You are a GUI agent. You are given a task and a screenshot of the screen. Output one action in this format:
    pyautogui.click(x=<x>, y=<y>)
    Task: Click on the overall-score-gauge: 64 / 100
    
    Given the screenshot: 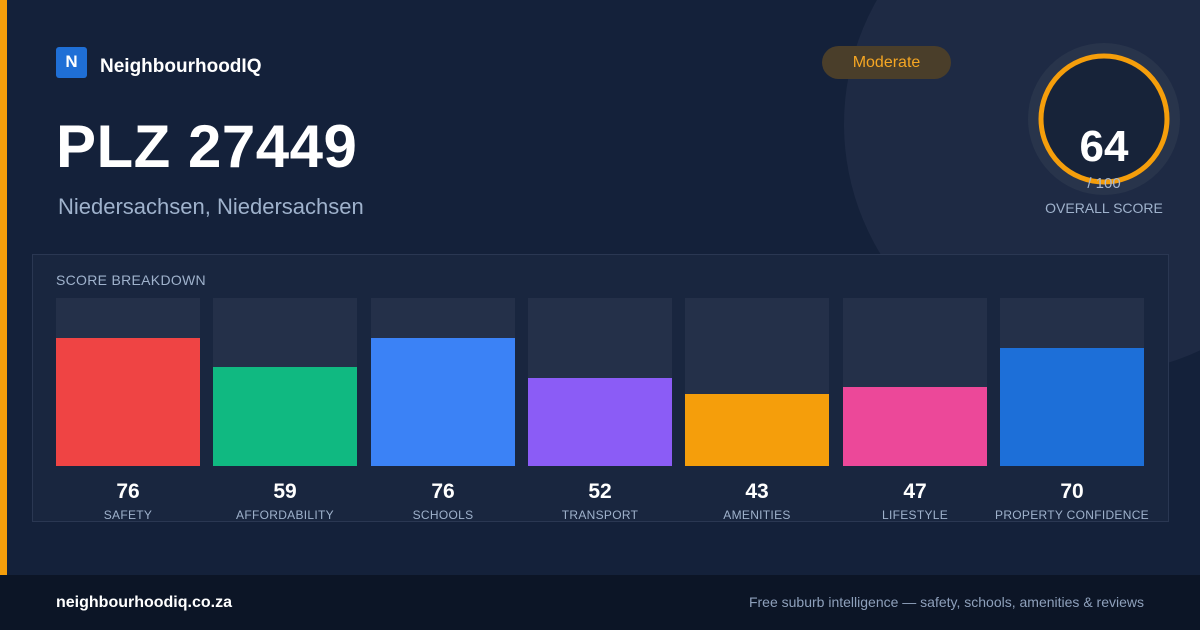 What is the action you would take?
    pyautogui.click(x=1104, y=119)
    